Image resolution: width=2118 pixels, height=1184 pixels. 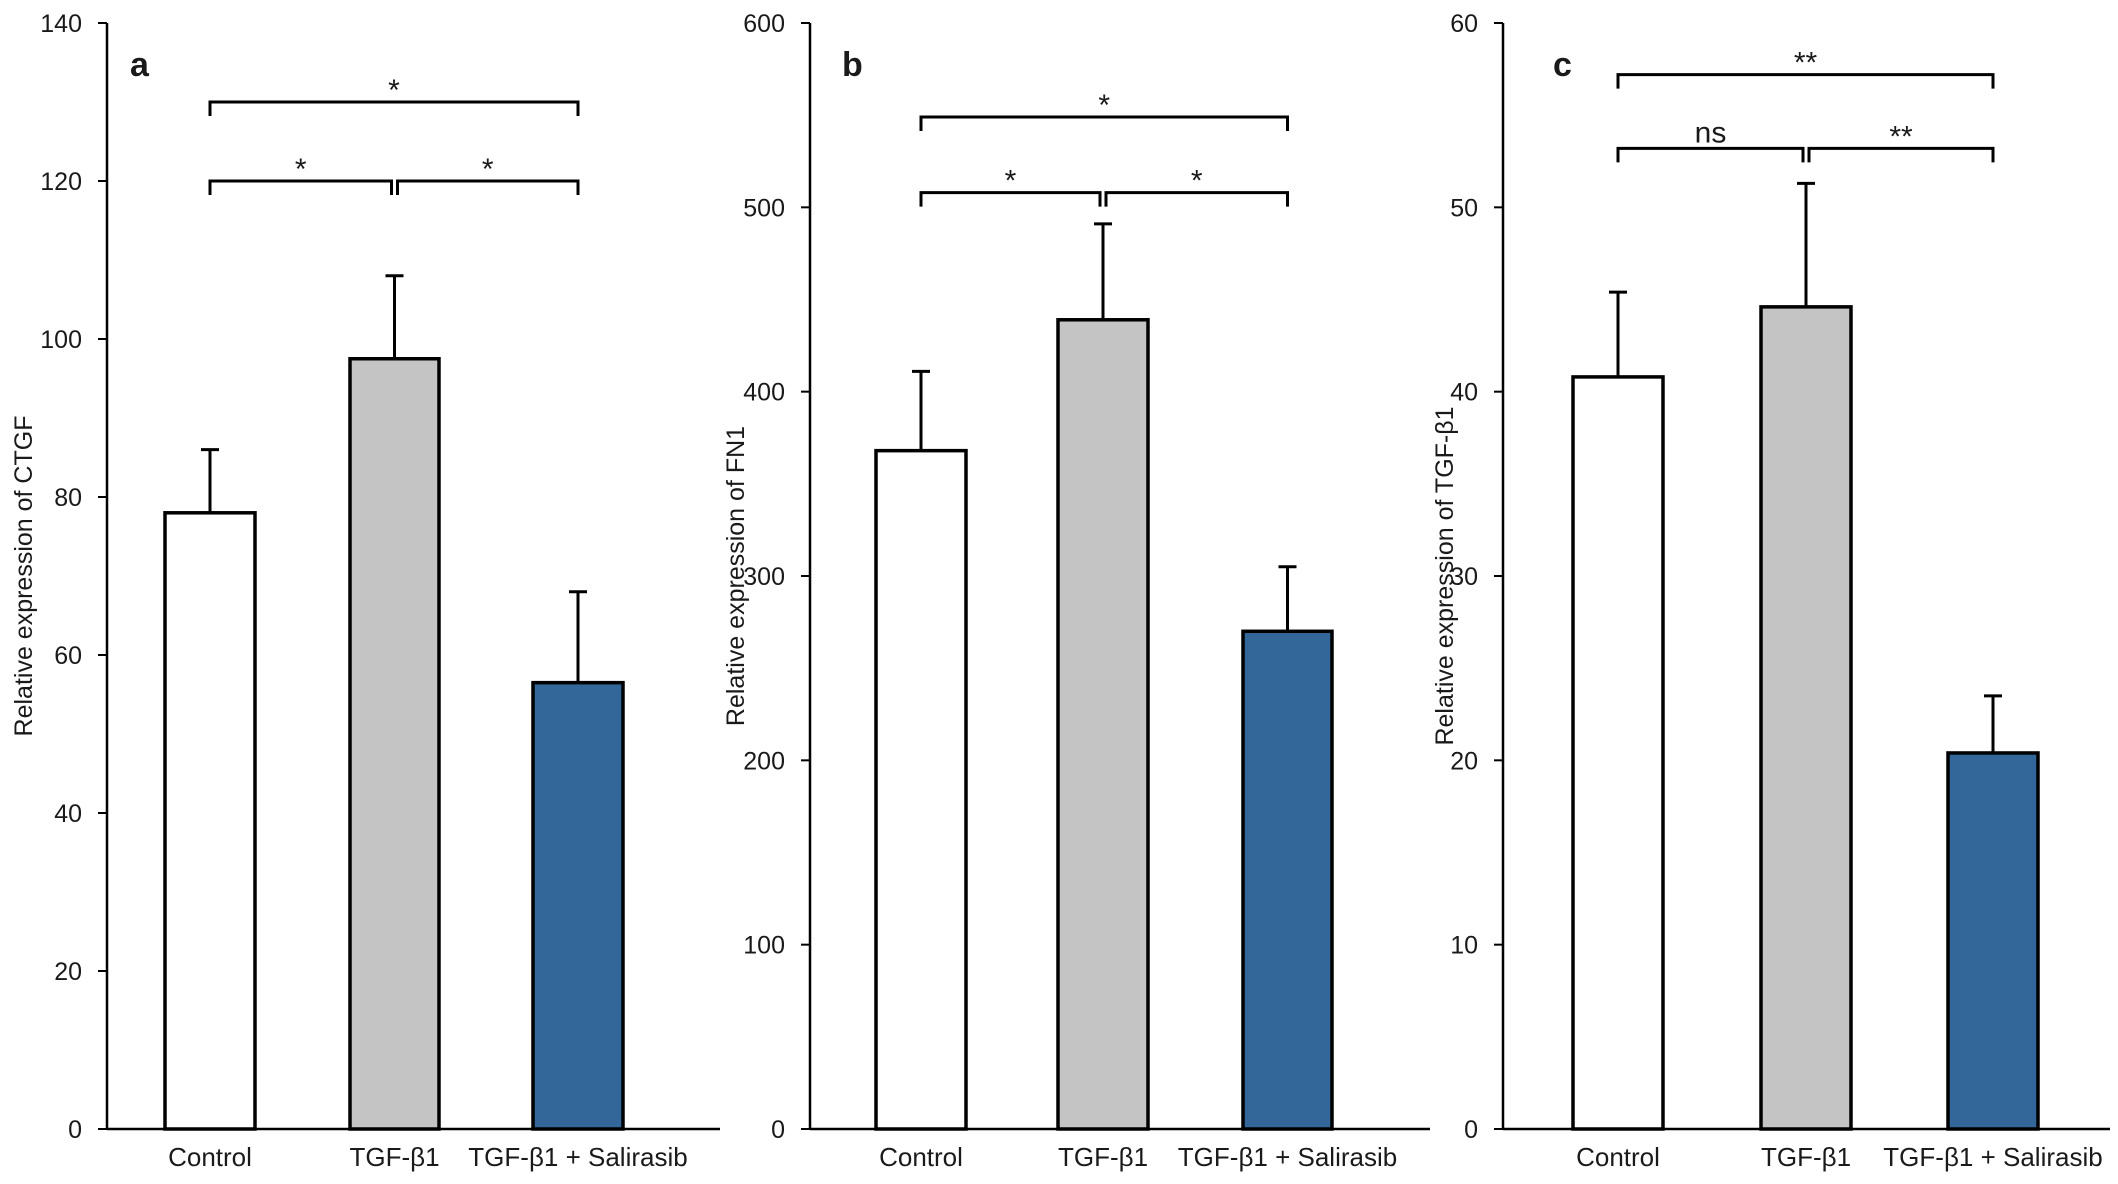 I want to click on y-axis-title: Relative expression of CTGF, so click(x=24, y=576).